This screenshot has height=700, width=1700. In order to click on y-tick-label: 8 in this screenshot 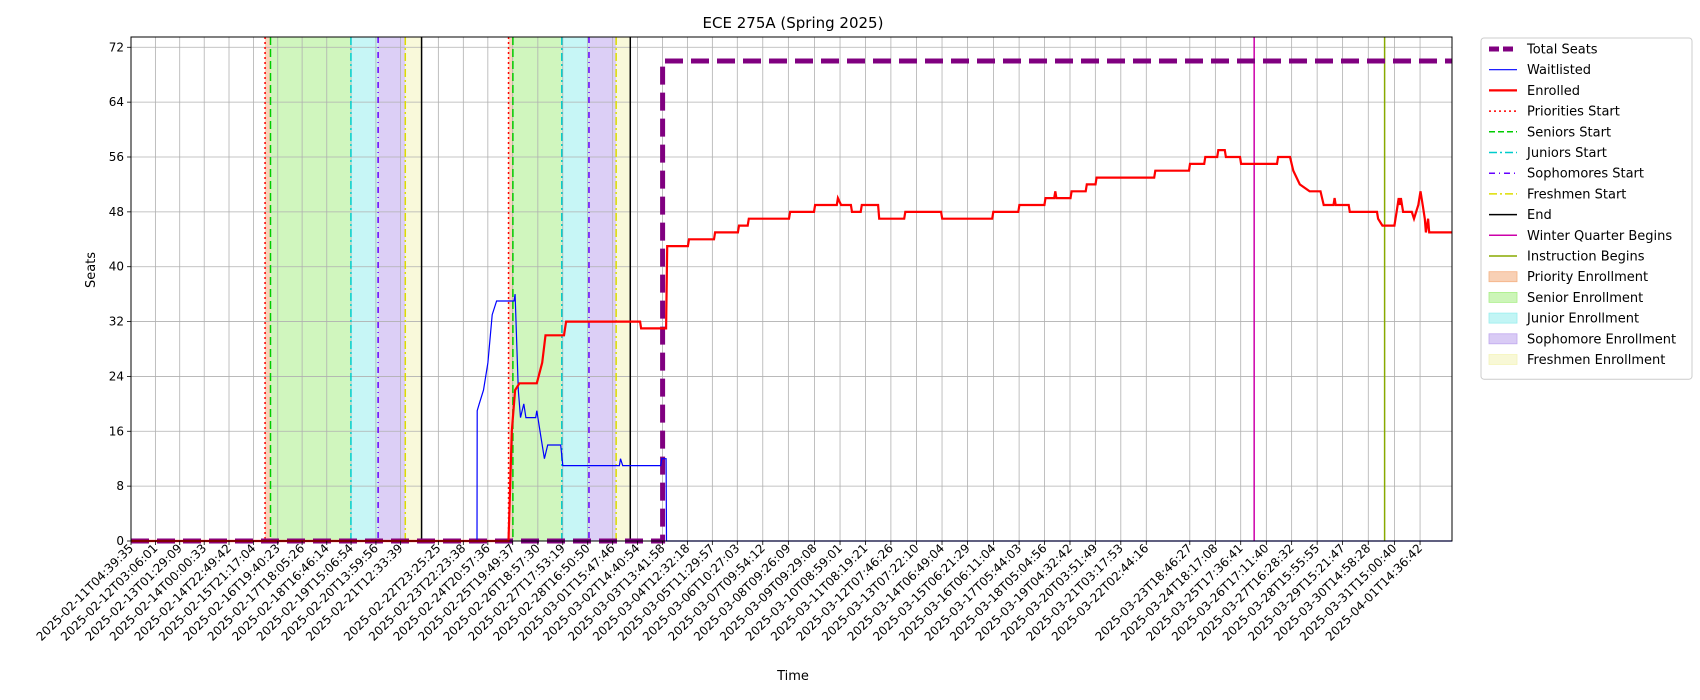, I will do `click(120, 486)`.